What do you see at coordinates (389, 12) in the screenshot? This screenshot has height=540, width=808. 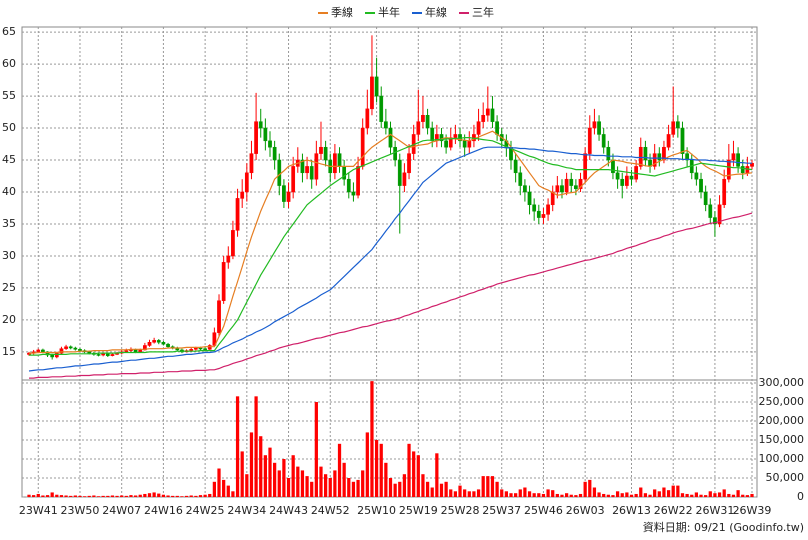 I see `legend-label: 半年` at bounding box center [389, 12].